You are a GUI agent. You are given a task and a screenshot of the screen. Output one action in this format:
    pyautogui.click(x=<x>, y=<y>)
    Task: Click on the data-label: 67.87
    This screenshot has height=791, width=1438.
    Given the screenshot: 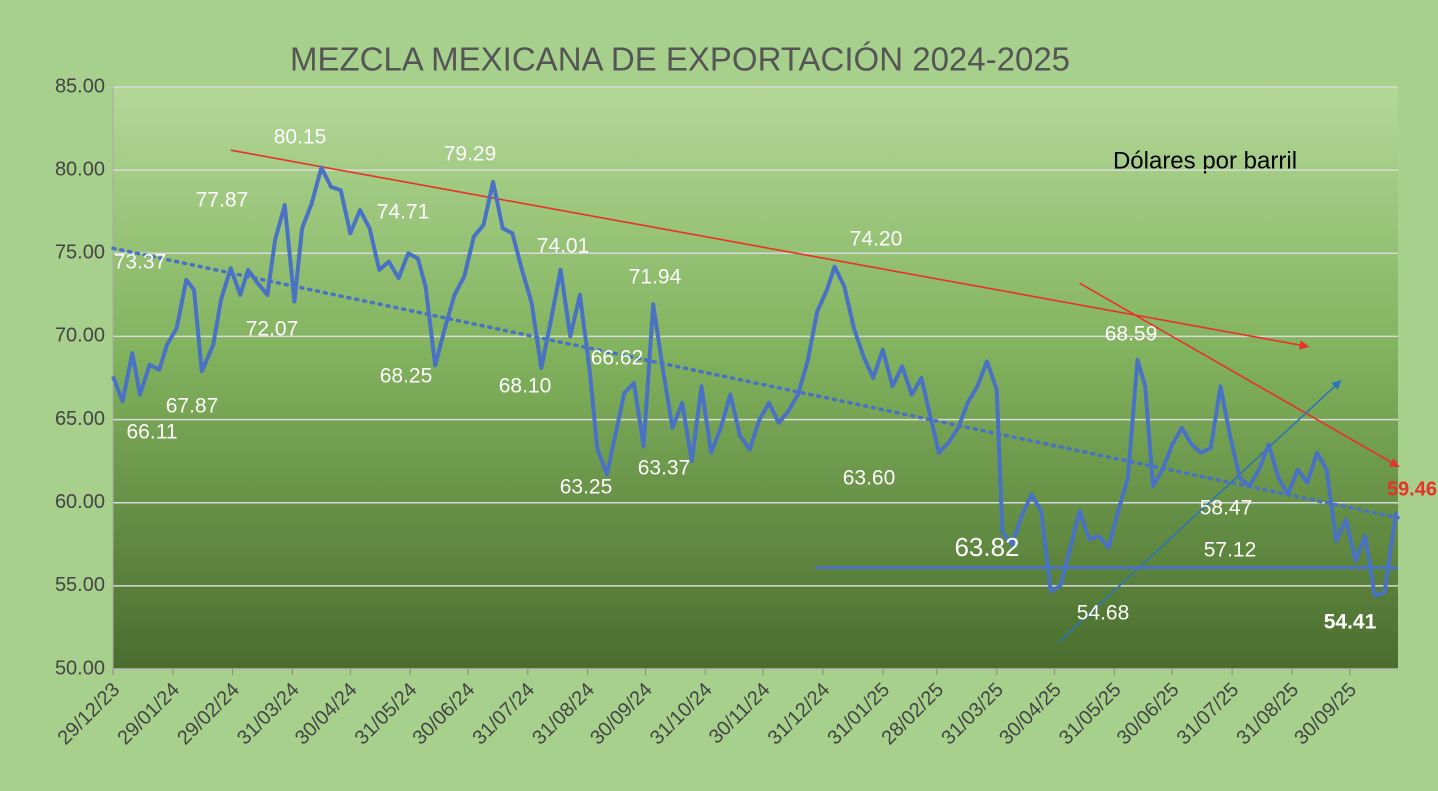 What is the action you would take?
    pyautogui.click(x=192, y=406)
    